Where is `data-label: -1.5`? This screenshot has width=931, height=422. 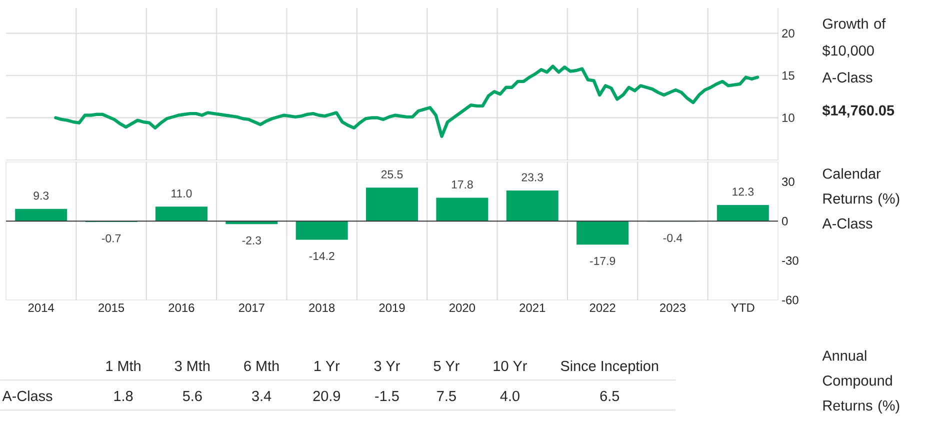
data-label: -1.5 is located at coordinates (387, 396).